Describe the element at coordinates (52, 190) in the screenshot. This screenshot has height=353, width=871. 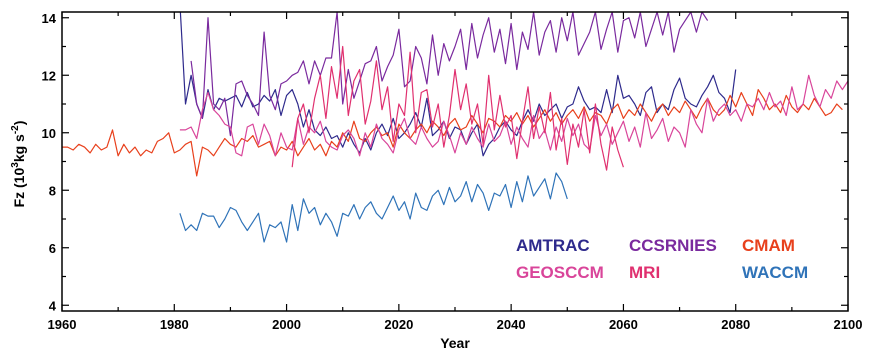
I see `y-tick-label: 8` at that location.